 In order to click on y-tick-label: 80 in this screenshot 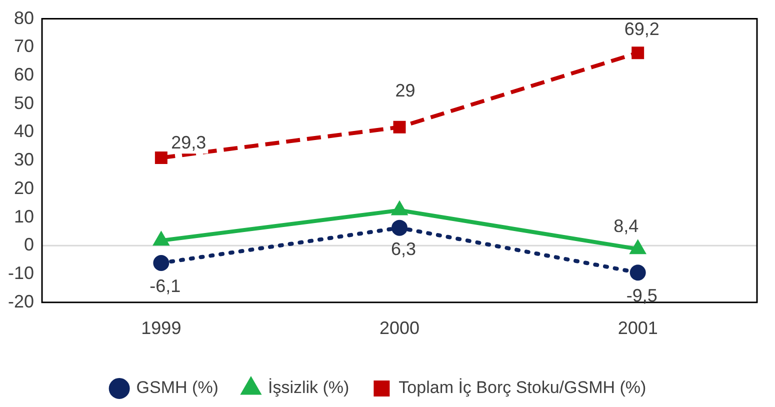, I will do `click(24, 18)`.